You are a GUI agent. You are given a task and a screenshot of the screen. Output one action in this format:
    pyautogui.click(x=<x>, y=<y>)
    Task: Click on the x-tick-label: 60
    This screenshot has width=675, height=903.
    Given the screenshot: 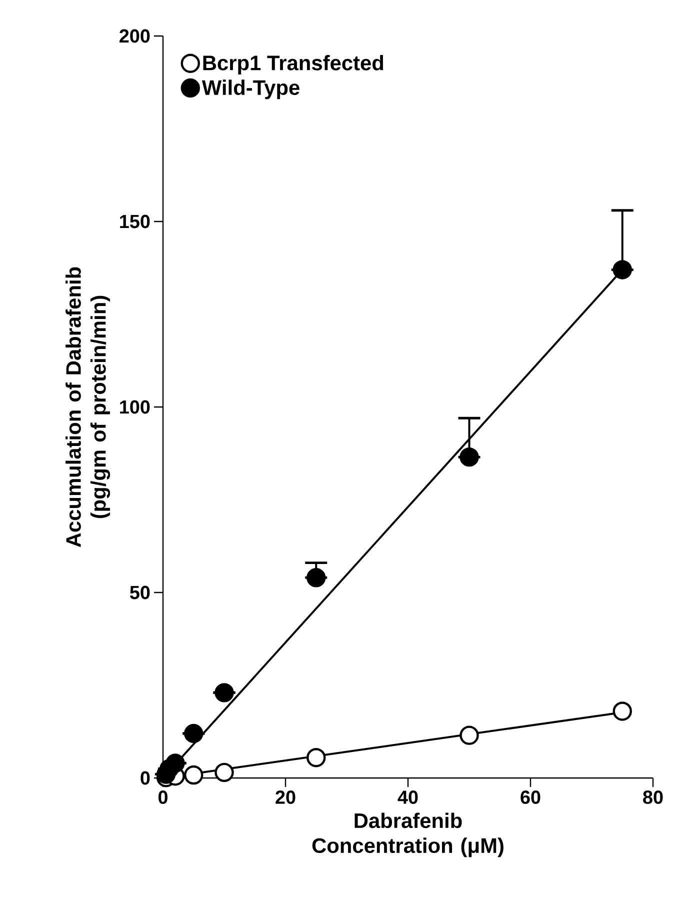 What is the action you would take?
    pyautogui.click(x=530, y=797)
    